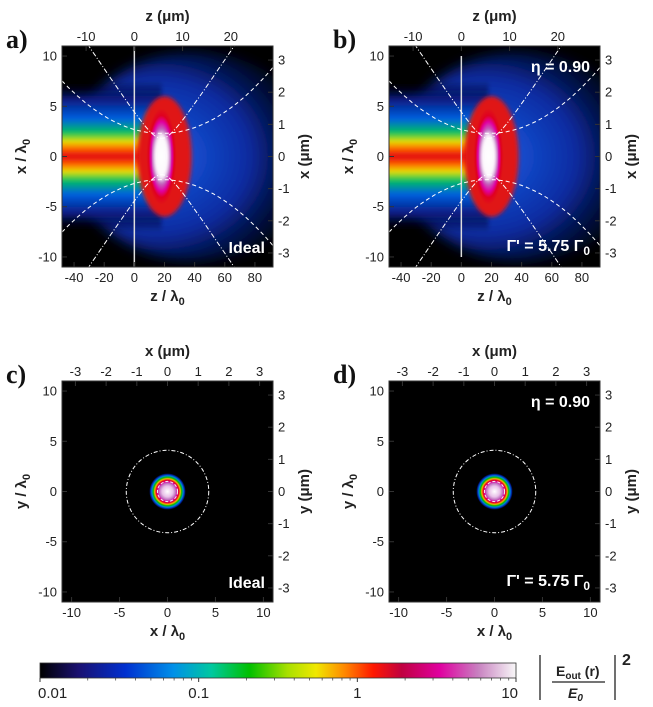 The width and height of the screenshot is (653, 707). What do you see at coordinates (548, 248) in the screenshot?
I see `annotation: Γ' = 5.75 Γ0` at bounding box center [548, 248].